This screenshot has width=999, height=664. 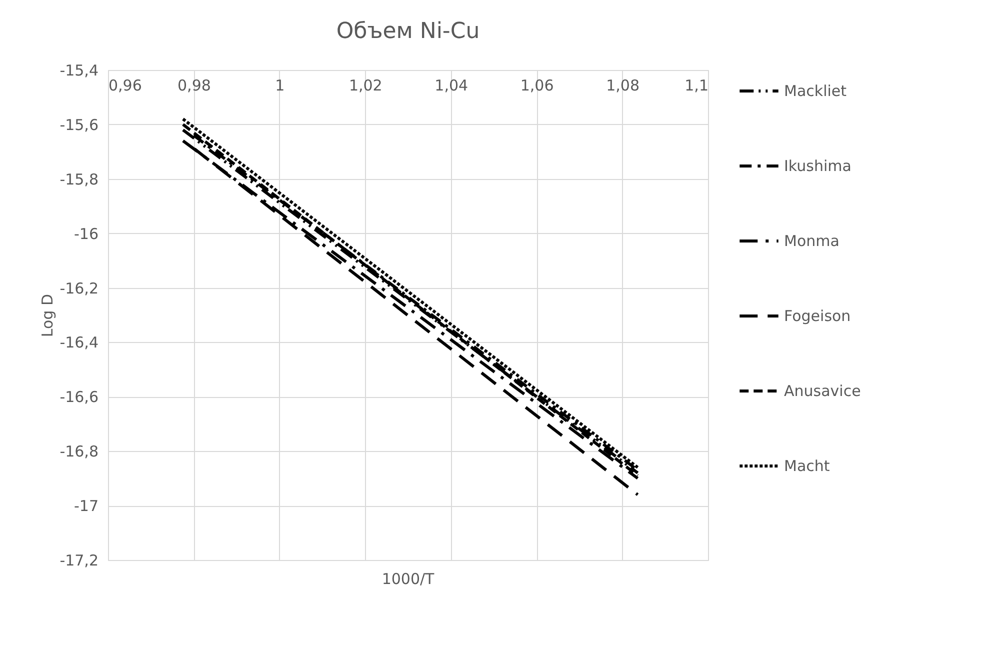 What do you see at coordinates (79, 125) in the screenshot?
I see `y-tick-label: -15,6` at bounding box center [79, 125].